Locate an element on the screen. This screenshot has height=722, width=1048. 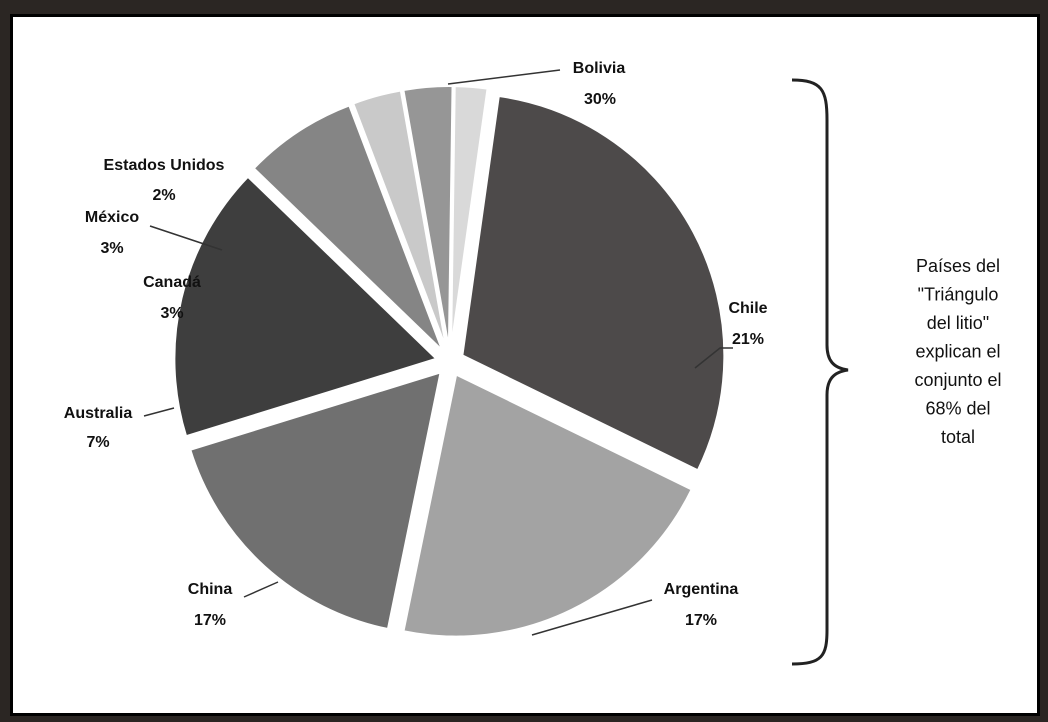
pie-slice-bolivia is located at coordinates (593, 283).